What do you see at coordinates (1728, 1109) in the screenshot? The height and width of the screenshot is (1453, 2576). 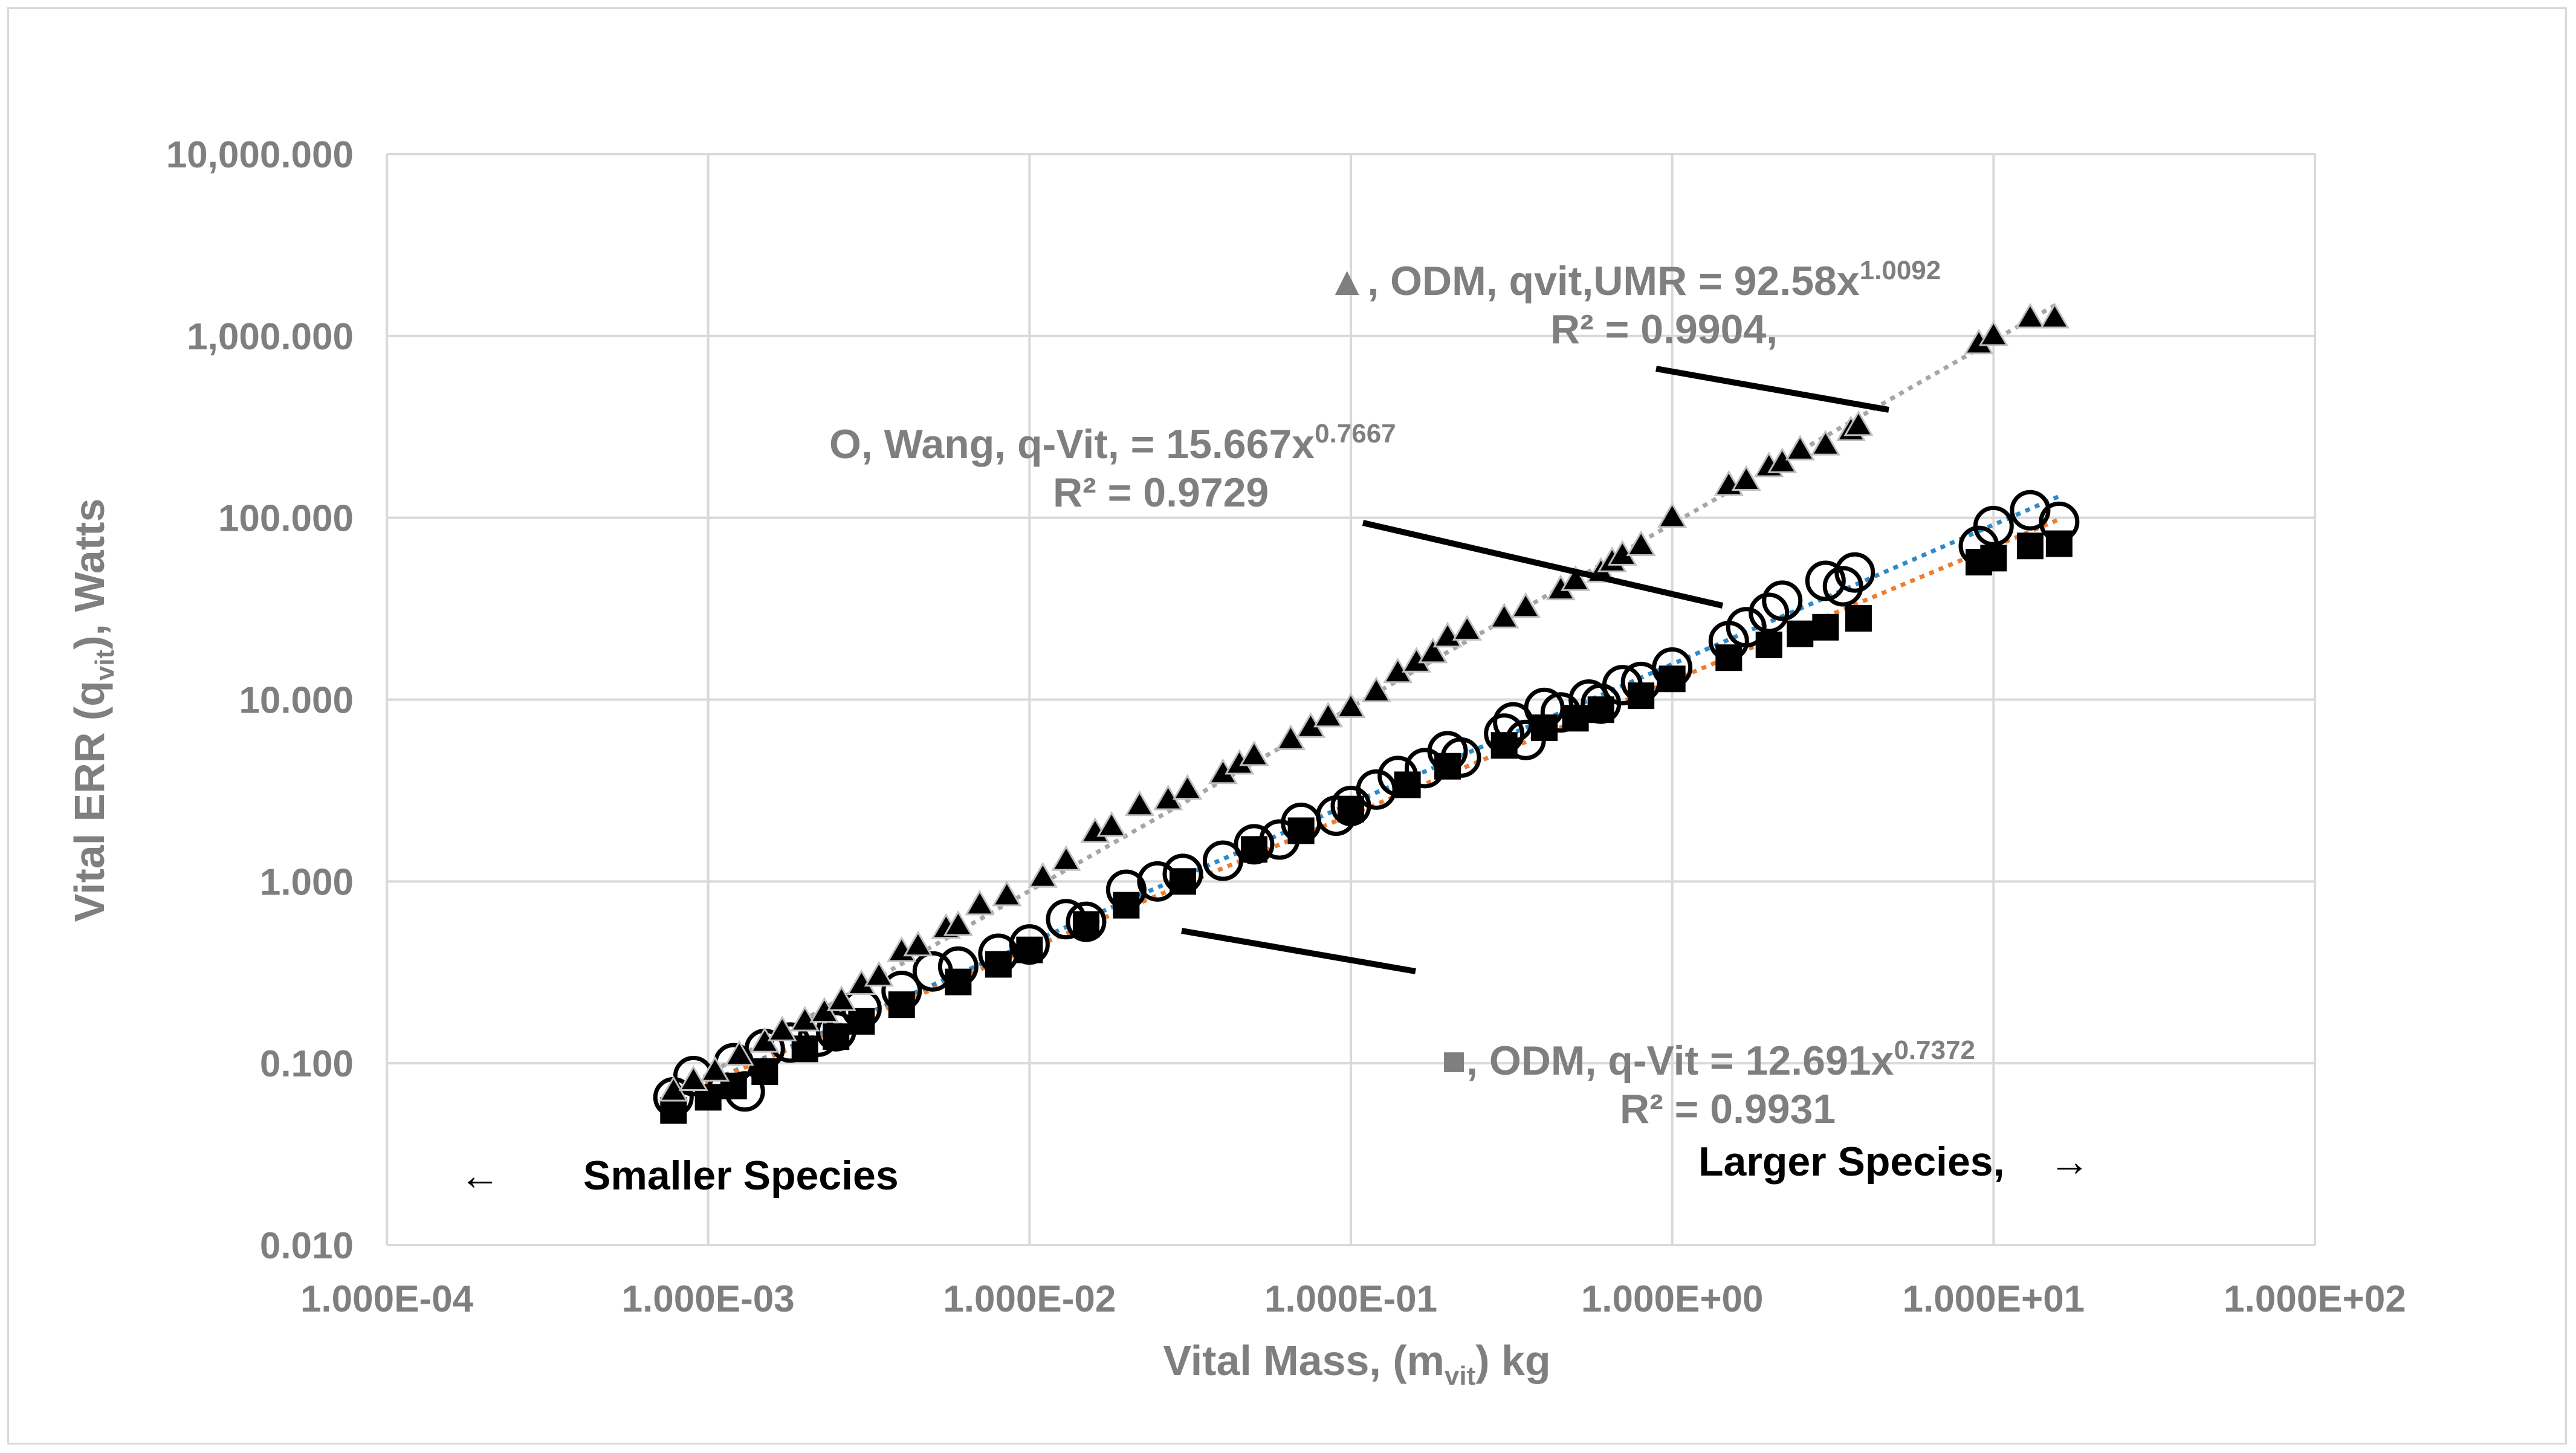 I see `annotation-odm-qvit-r2: R² = 0.9931` at bounding box center [1728, 1109].